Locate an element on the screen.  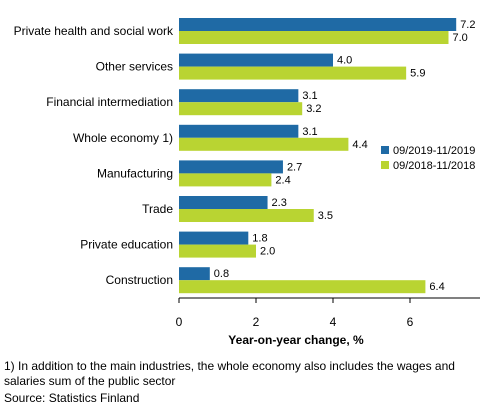
data-label: 0.8 is located at coordinates (221, 274).